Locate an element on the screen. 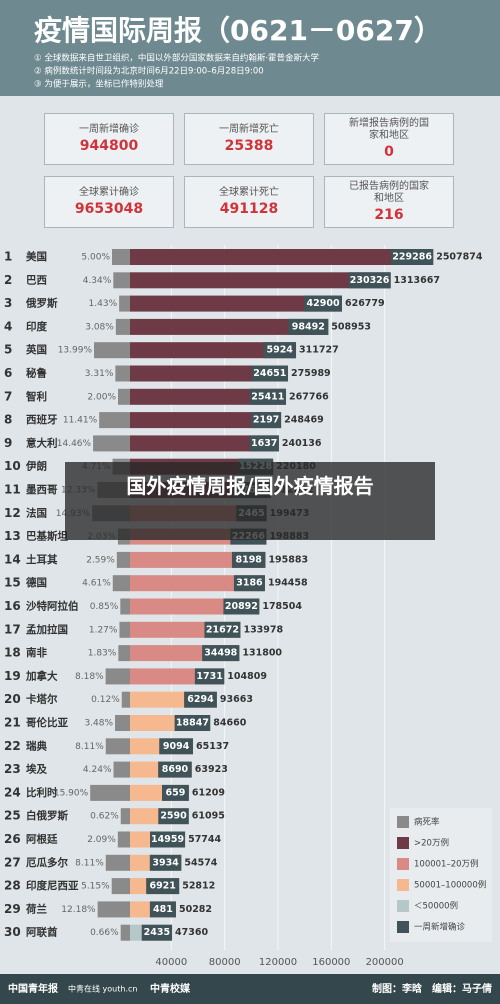  weekly-label: 14959 is located at coordinates (167, 839).